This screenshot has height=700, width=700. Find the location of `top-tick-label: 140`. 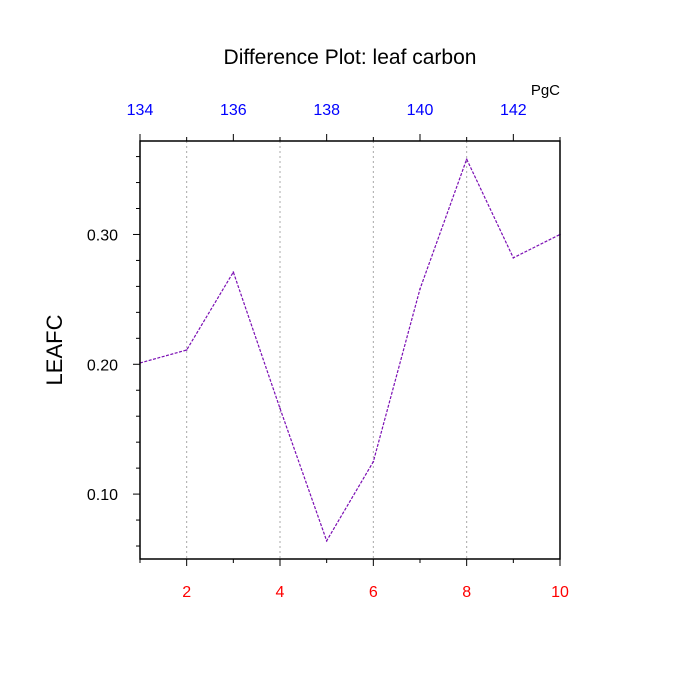

top-tick-label: 140 is located at coordinates (420, 110).